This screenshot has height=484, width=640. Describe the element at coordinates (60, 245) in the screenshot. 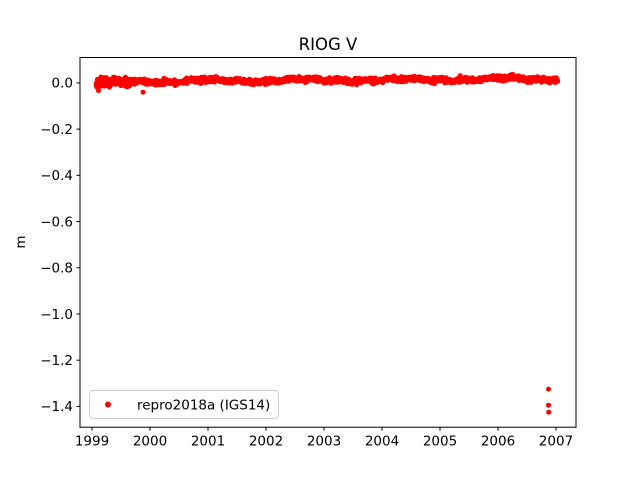

I see `y-axis-ticks: 0.0 −0.2 −0.4 −0.6 −0.8 −1.0 −1.2 −1.4` at that location.